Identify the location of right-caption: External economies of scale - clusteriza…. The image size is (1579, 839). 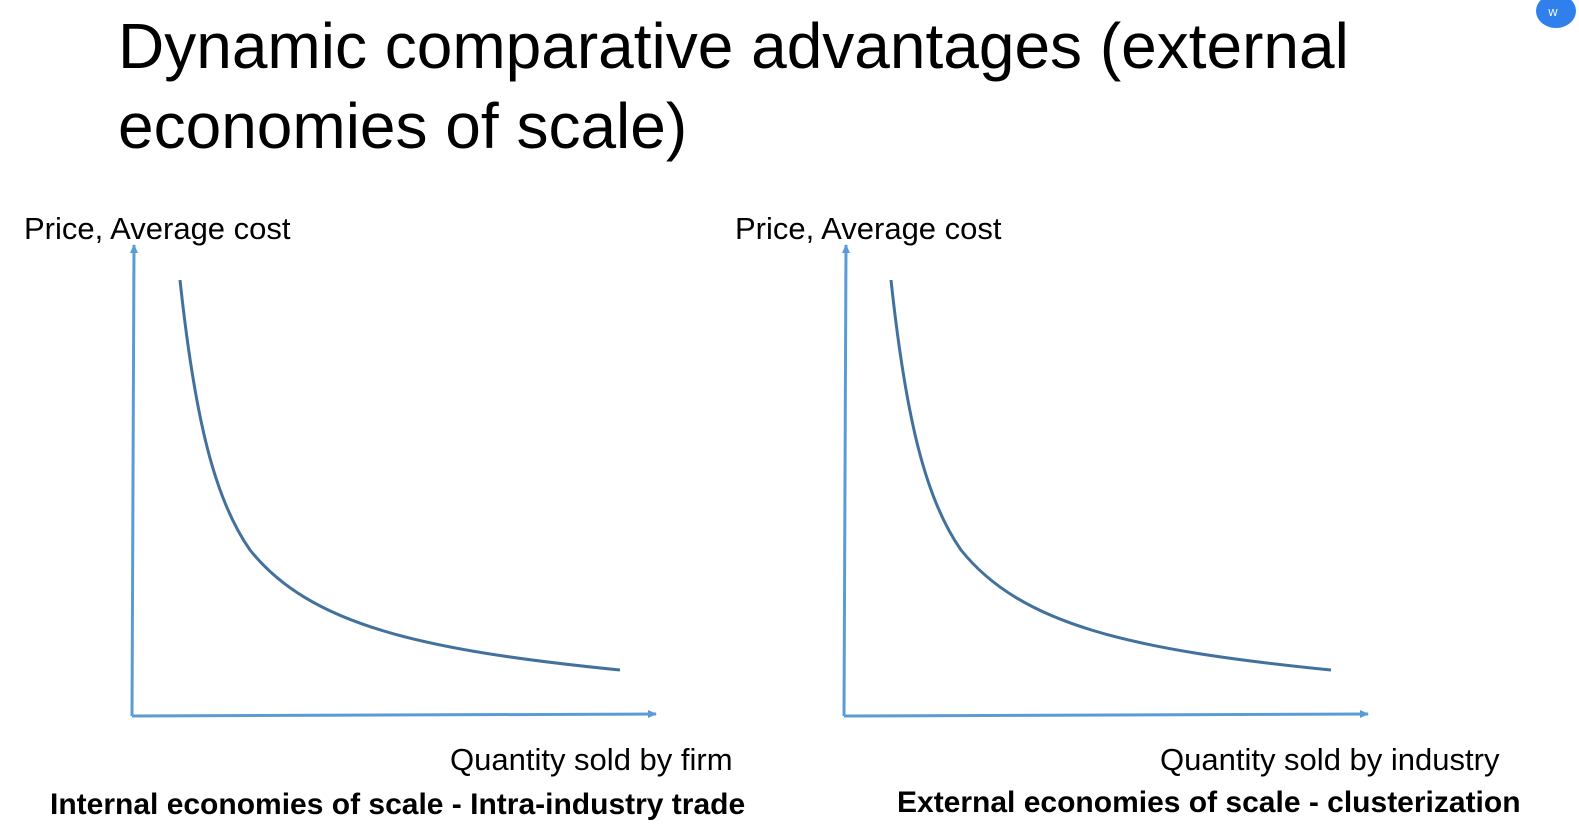
(1209, 802).